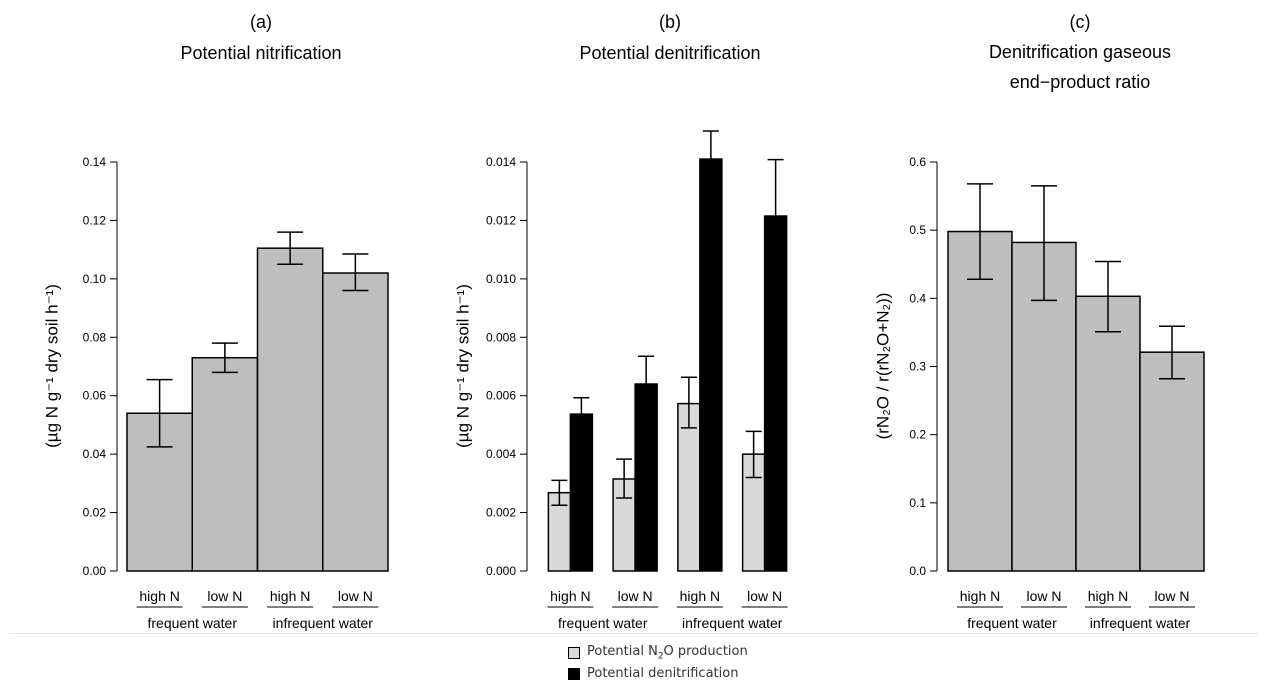 This screenshot has height=684, width=1268. What do you see at coordinates (501, 220) in the screenshot?
I see `panel-1-y-tick-label-6: 0.012` at bounding box center [501, 220].